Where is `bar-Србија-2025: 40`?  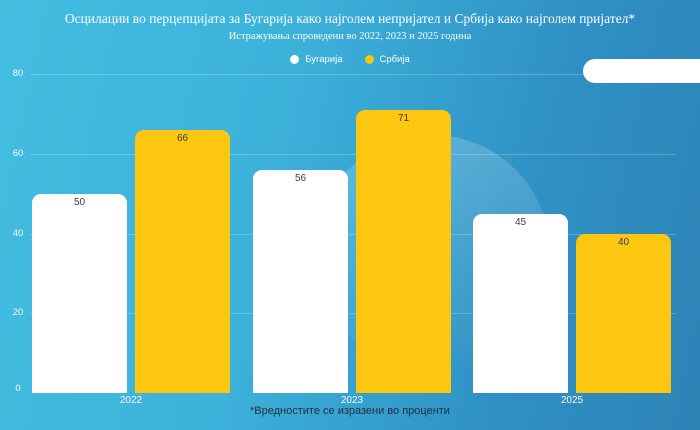
bar-Србија-2025: 40 is located at coordinates (623, 313).